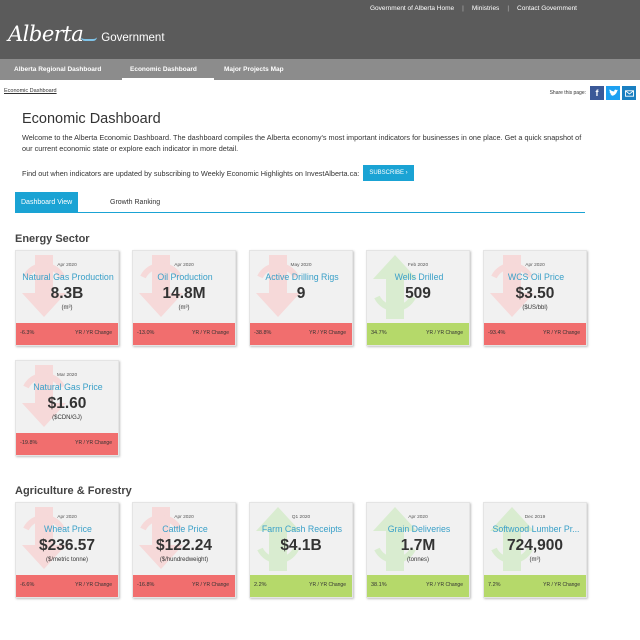 This screenshot has height=640, width=640. I want to click on card-date: Mar 2020, so click(67, 375).